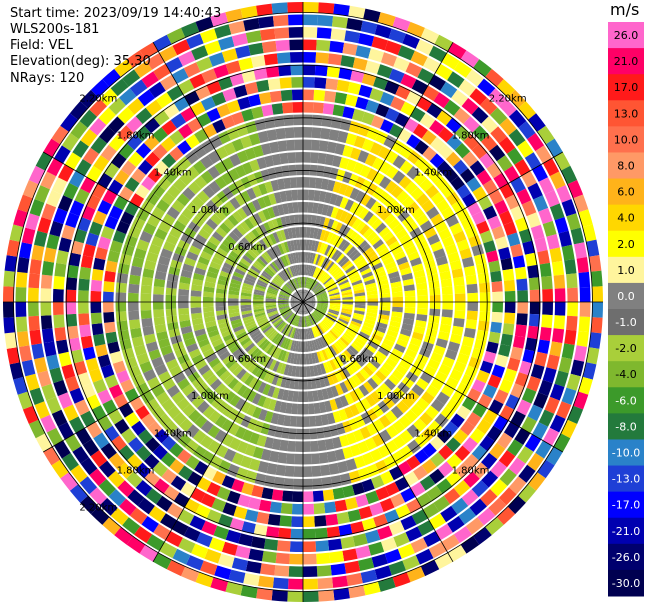  Describe the element at coordinates (626, 35) in the screenshot. I see `colorbar-cell` at that location.